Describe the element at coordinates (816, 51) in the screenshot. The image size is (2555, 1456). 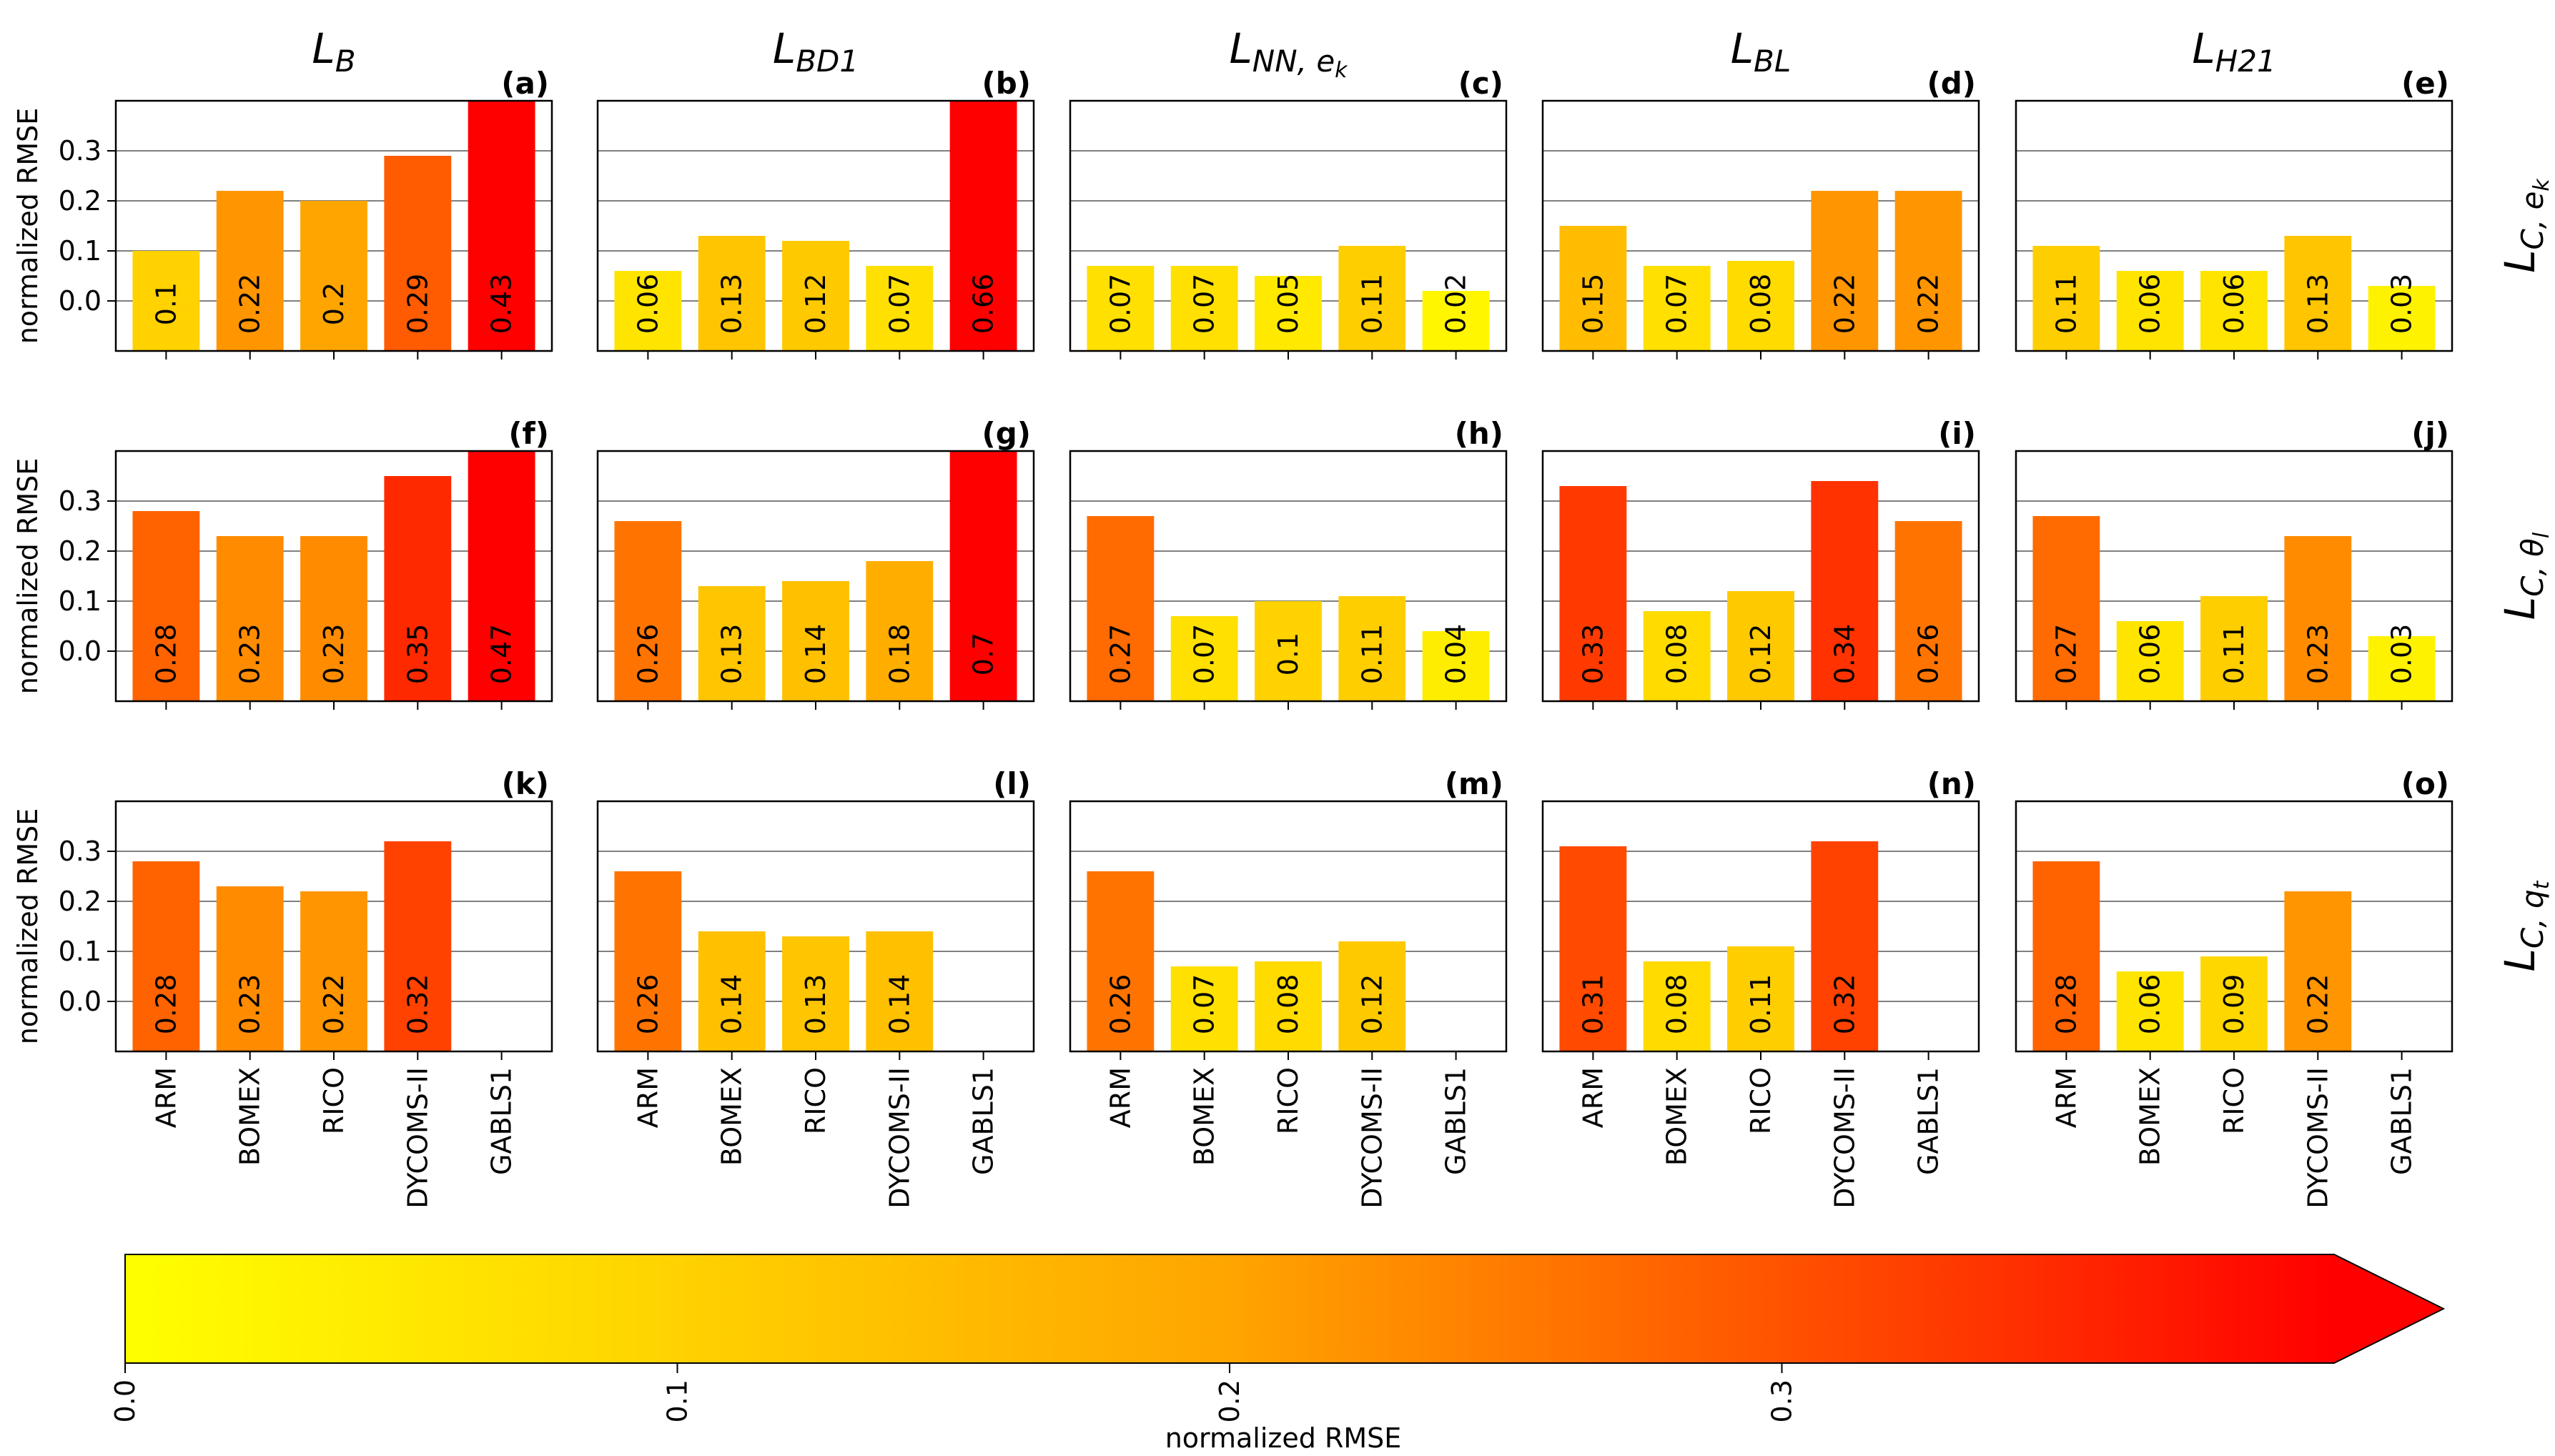
I see `column-title: LBD1` at that location.